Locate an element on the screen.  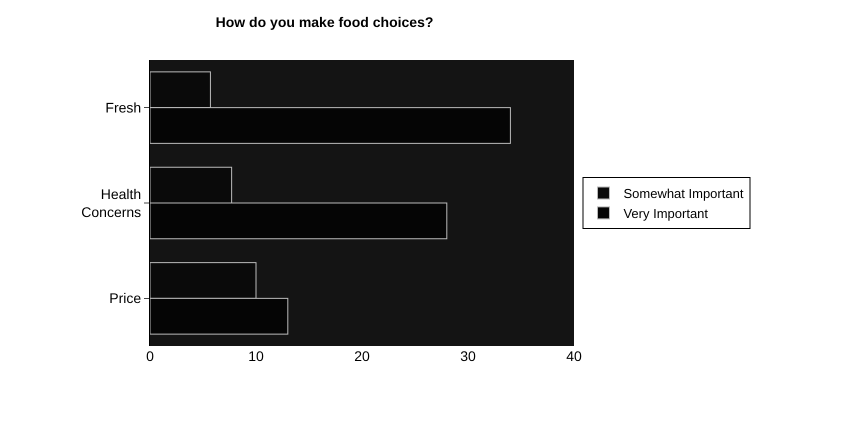
x-tick-label: 20 is located at coordinates (362, 356).